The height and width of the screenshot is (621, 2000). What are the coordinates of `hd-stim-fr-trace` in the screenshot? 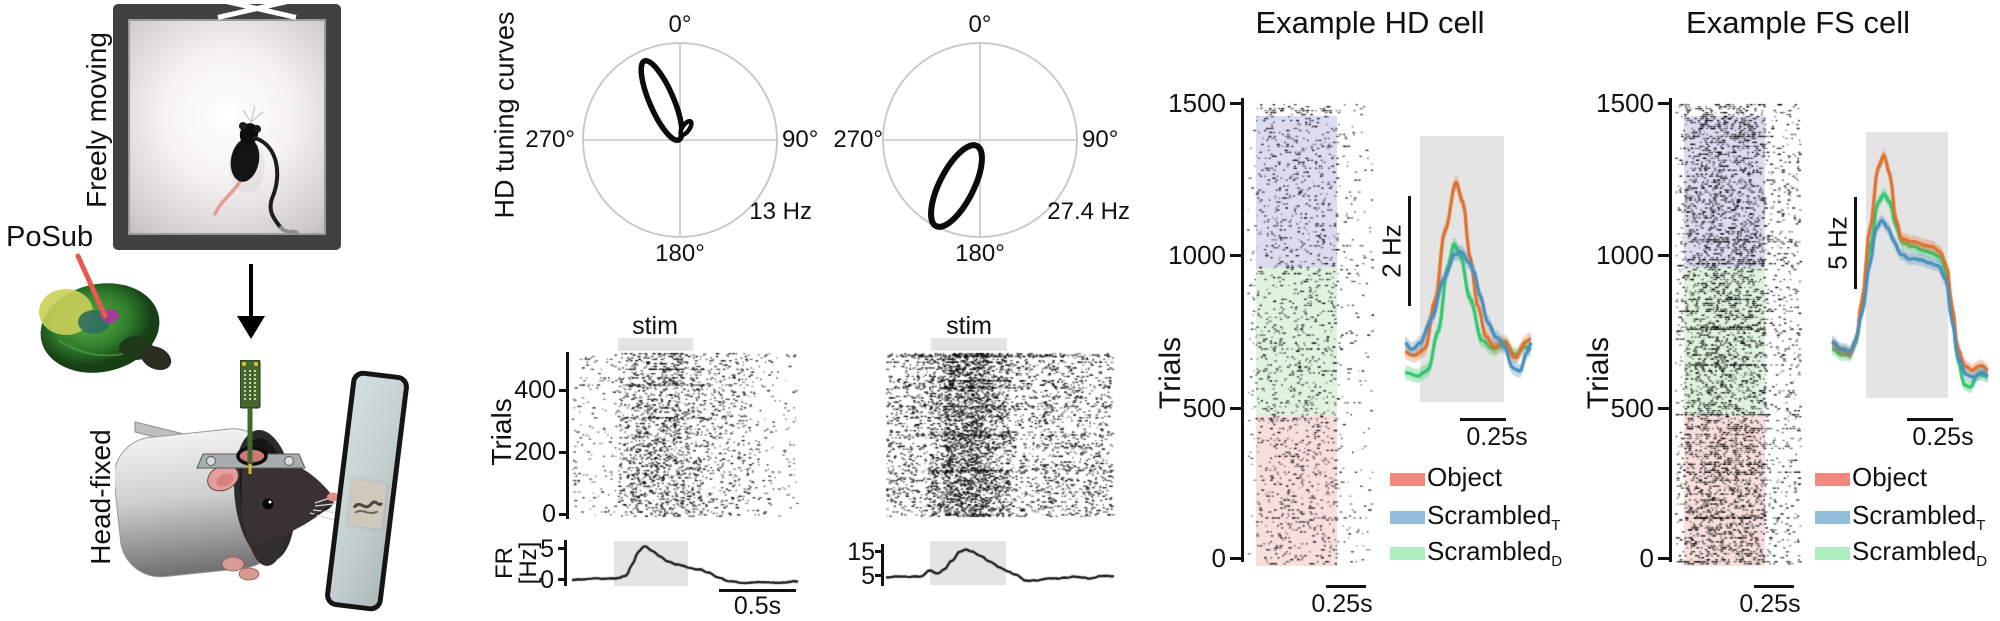 It's located at (685, 564).